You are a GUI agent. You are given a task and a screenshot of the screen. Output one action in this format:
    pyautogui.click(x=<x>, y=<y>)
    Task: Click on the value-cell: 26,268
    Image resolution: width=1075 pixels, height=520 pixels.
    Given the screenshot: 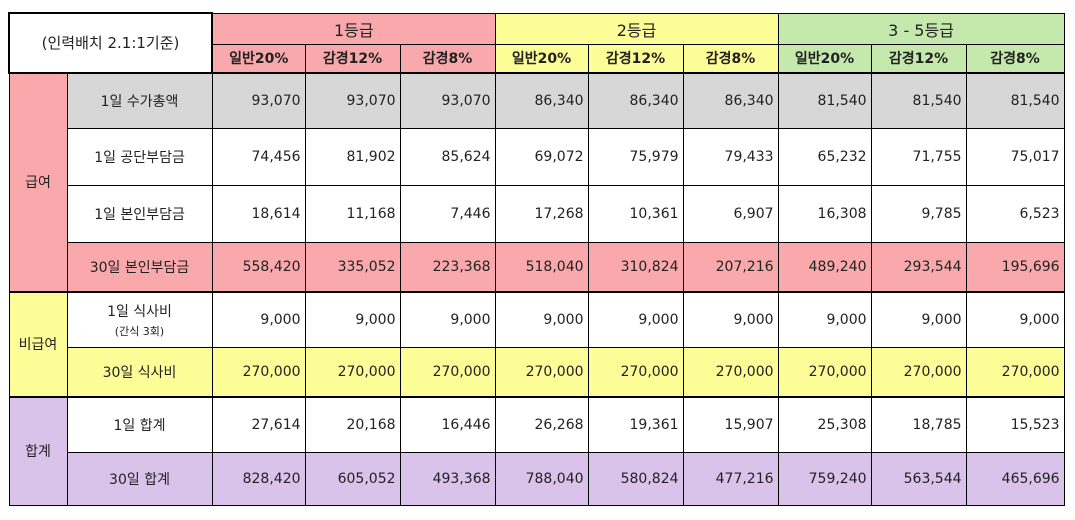 What is the action you would take?
    pyautogui.click(x=541, y=424)
    